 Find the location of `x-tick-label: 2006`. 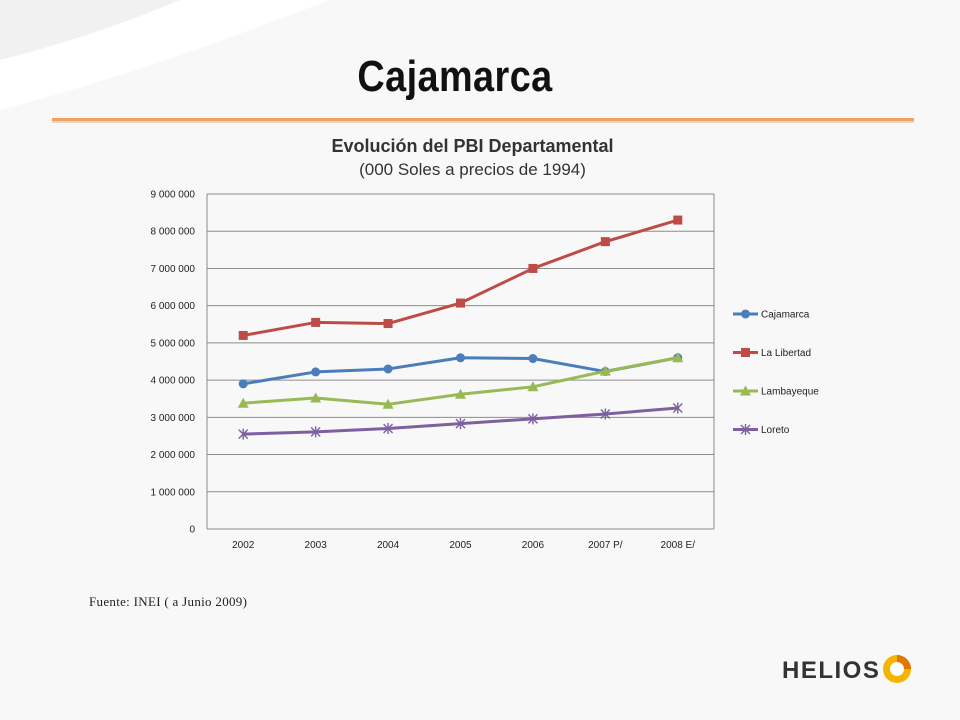

x-tick-label: 2006 is located at coordinates (533, 545).